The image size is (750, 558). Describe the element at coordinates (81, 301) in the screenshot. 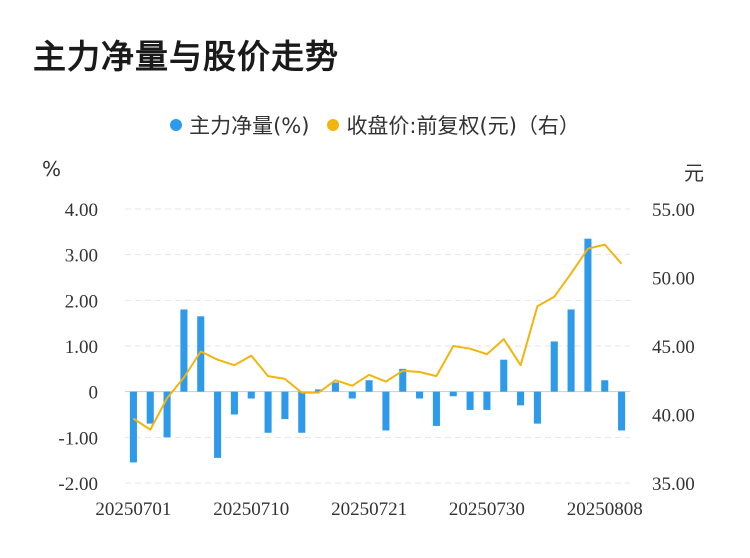

I see `y-left-tick-label: 2.00` at that location.